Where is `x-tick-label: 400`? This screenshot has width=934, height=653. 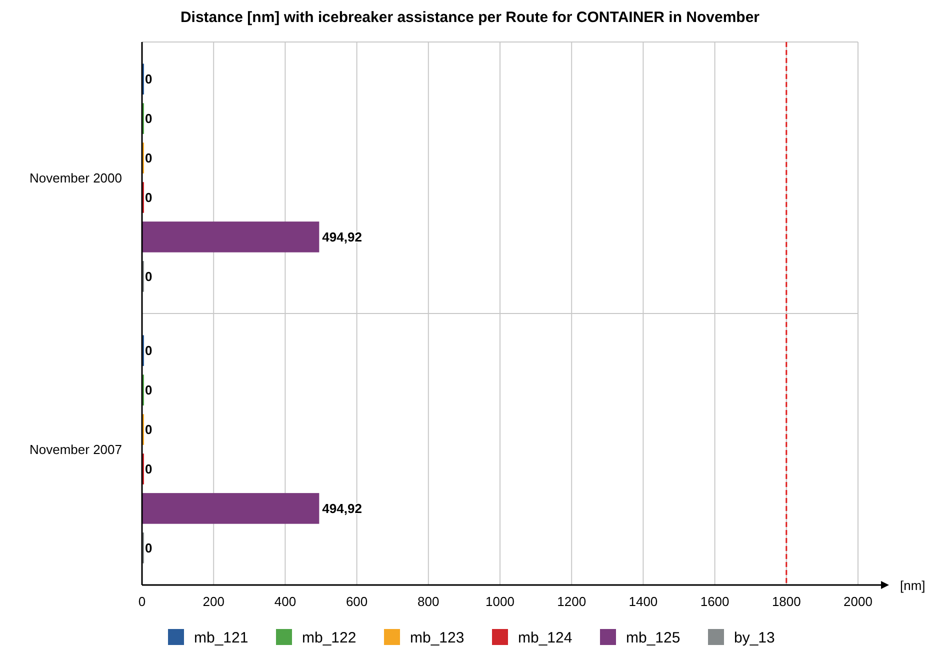 x-tick-label: 400 is located at coordinates (285, 602).